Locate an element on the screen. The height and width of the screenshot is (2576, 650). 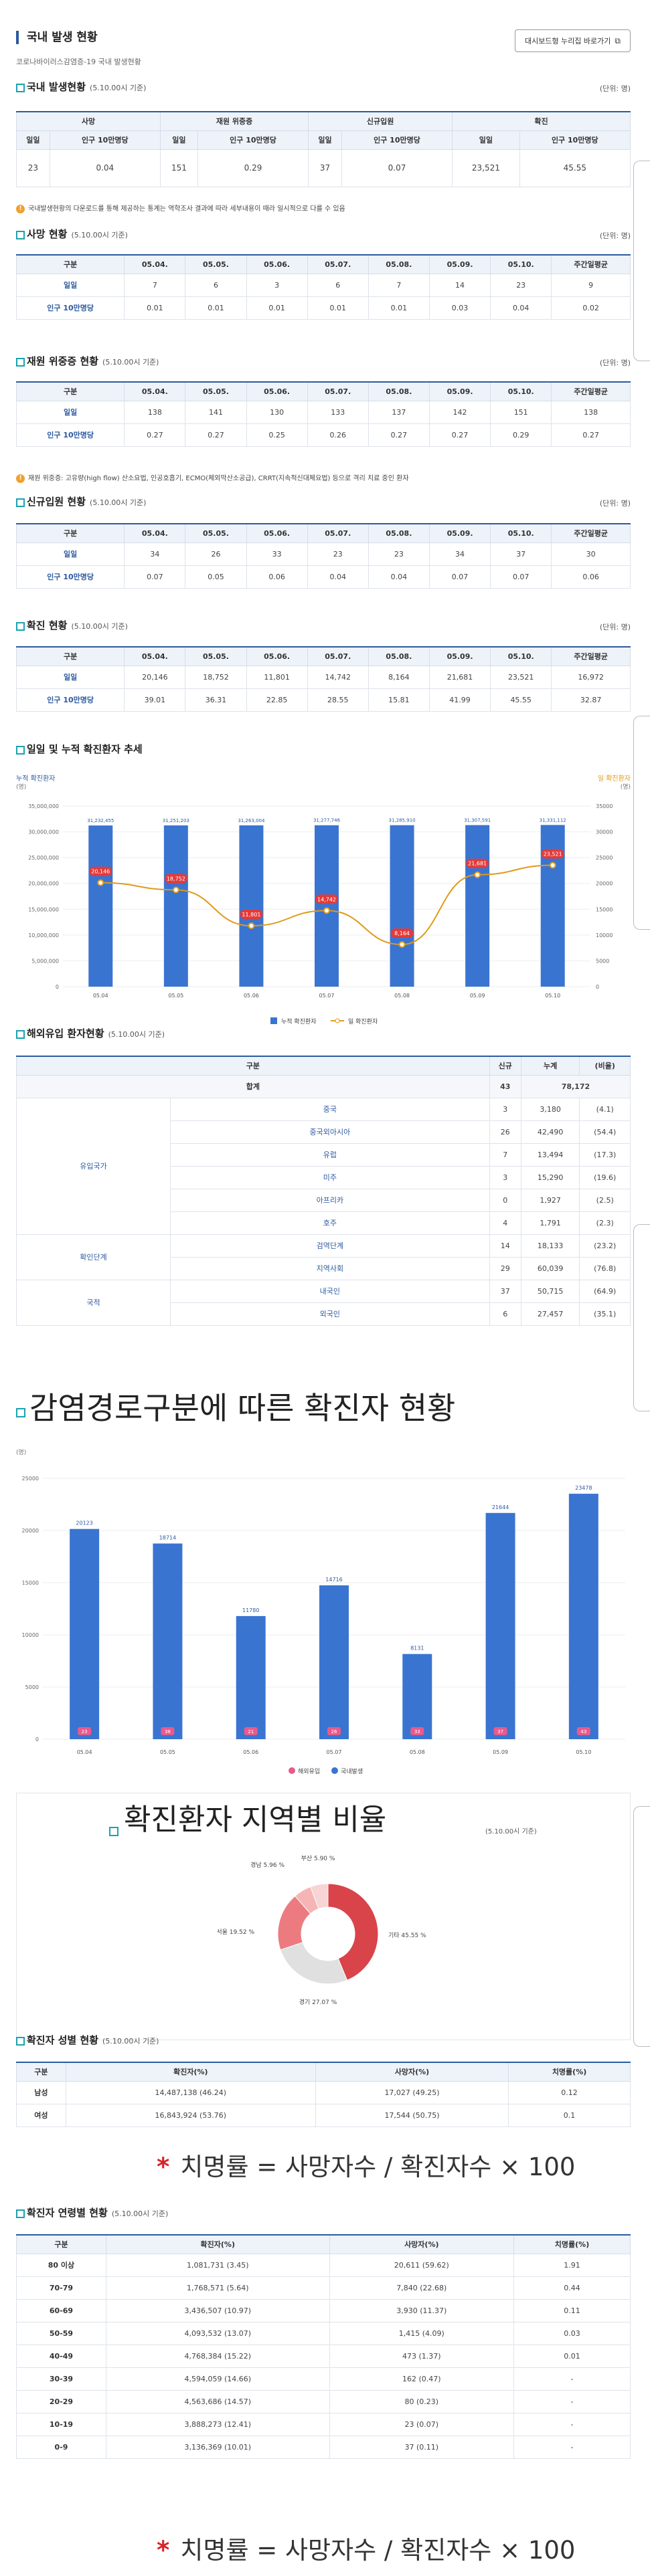
table-cell: 3,180 is located at coordinates (550, 1109).